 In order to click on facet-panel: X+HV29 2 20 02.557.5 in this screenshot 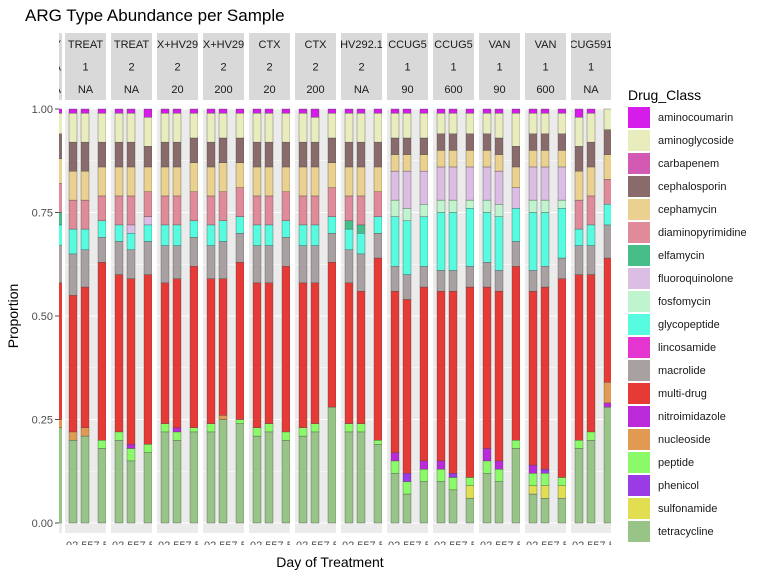, I will do `click(177, 289)`.